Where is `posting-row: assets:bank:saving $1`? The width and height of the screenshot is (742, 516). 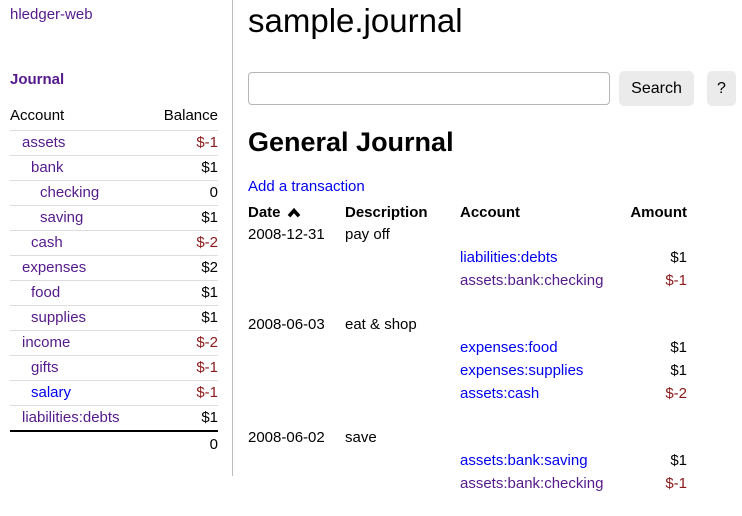
posting-row: assets:bank:saving $1 is located at coordinates (467, 460).